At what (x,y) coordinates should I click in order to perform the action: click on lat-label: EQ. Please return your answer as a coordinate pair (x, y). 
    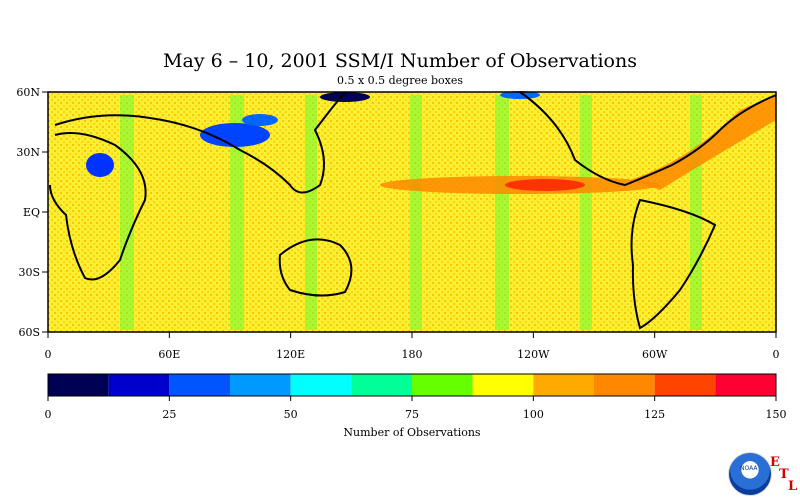
    Looking at the image, I should click on (31, 212).